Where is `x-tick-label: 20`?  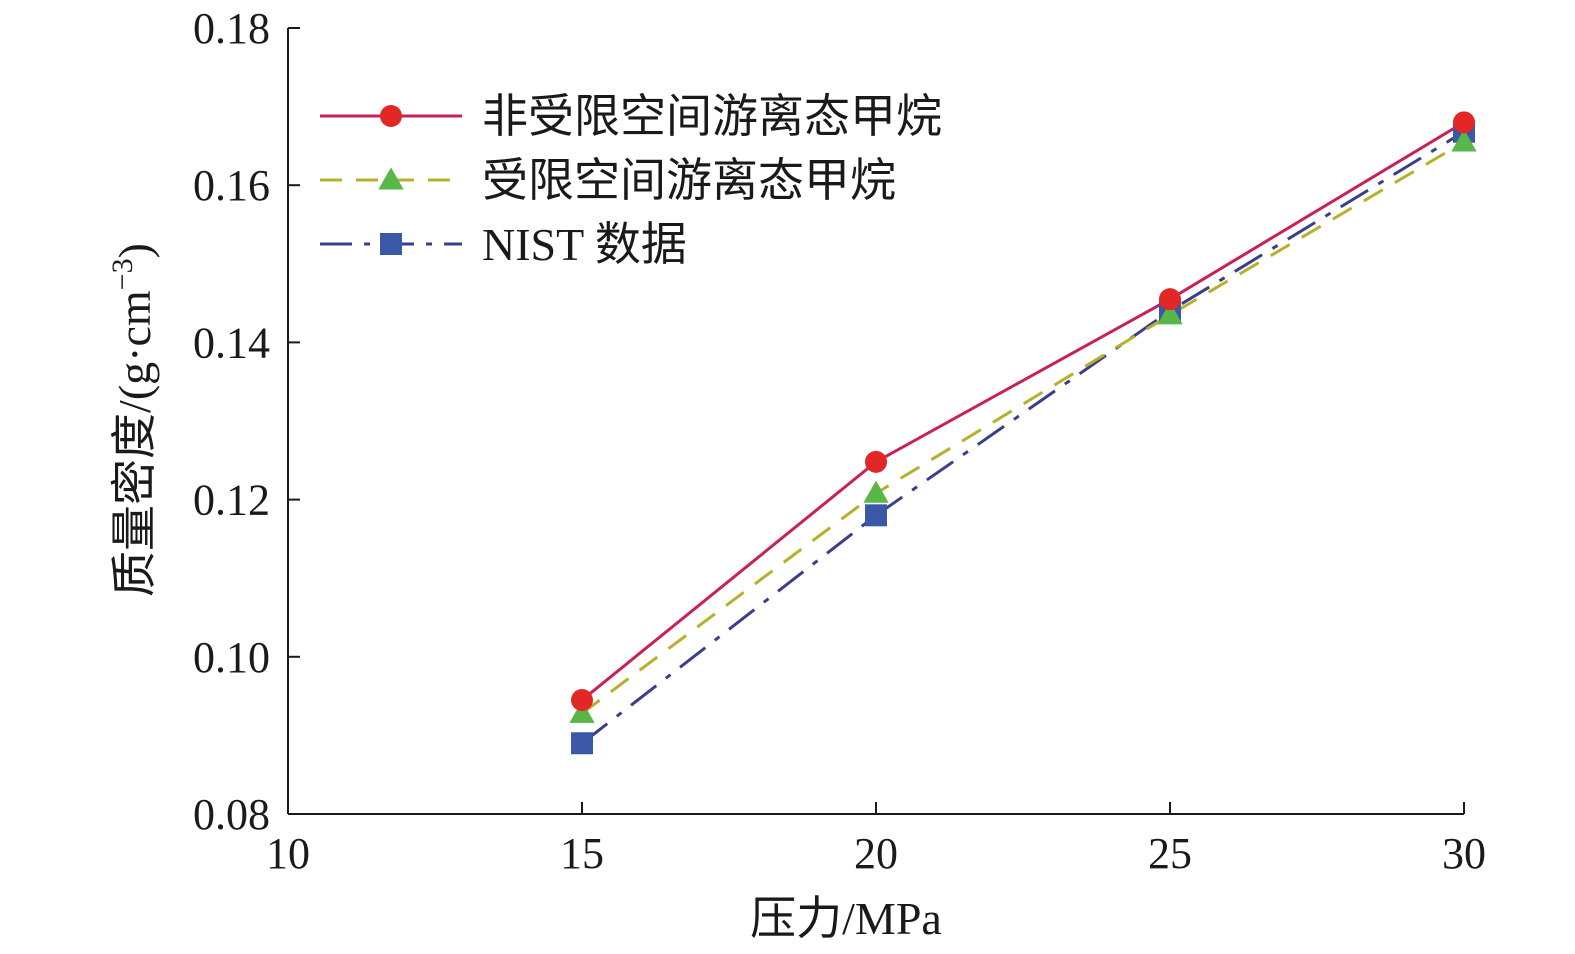 x-tick-label: 20 is located at coordinates (876, 853).